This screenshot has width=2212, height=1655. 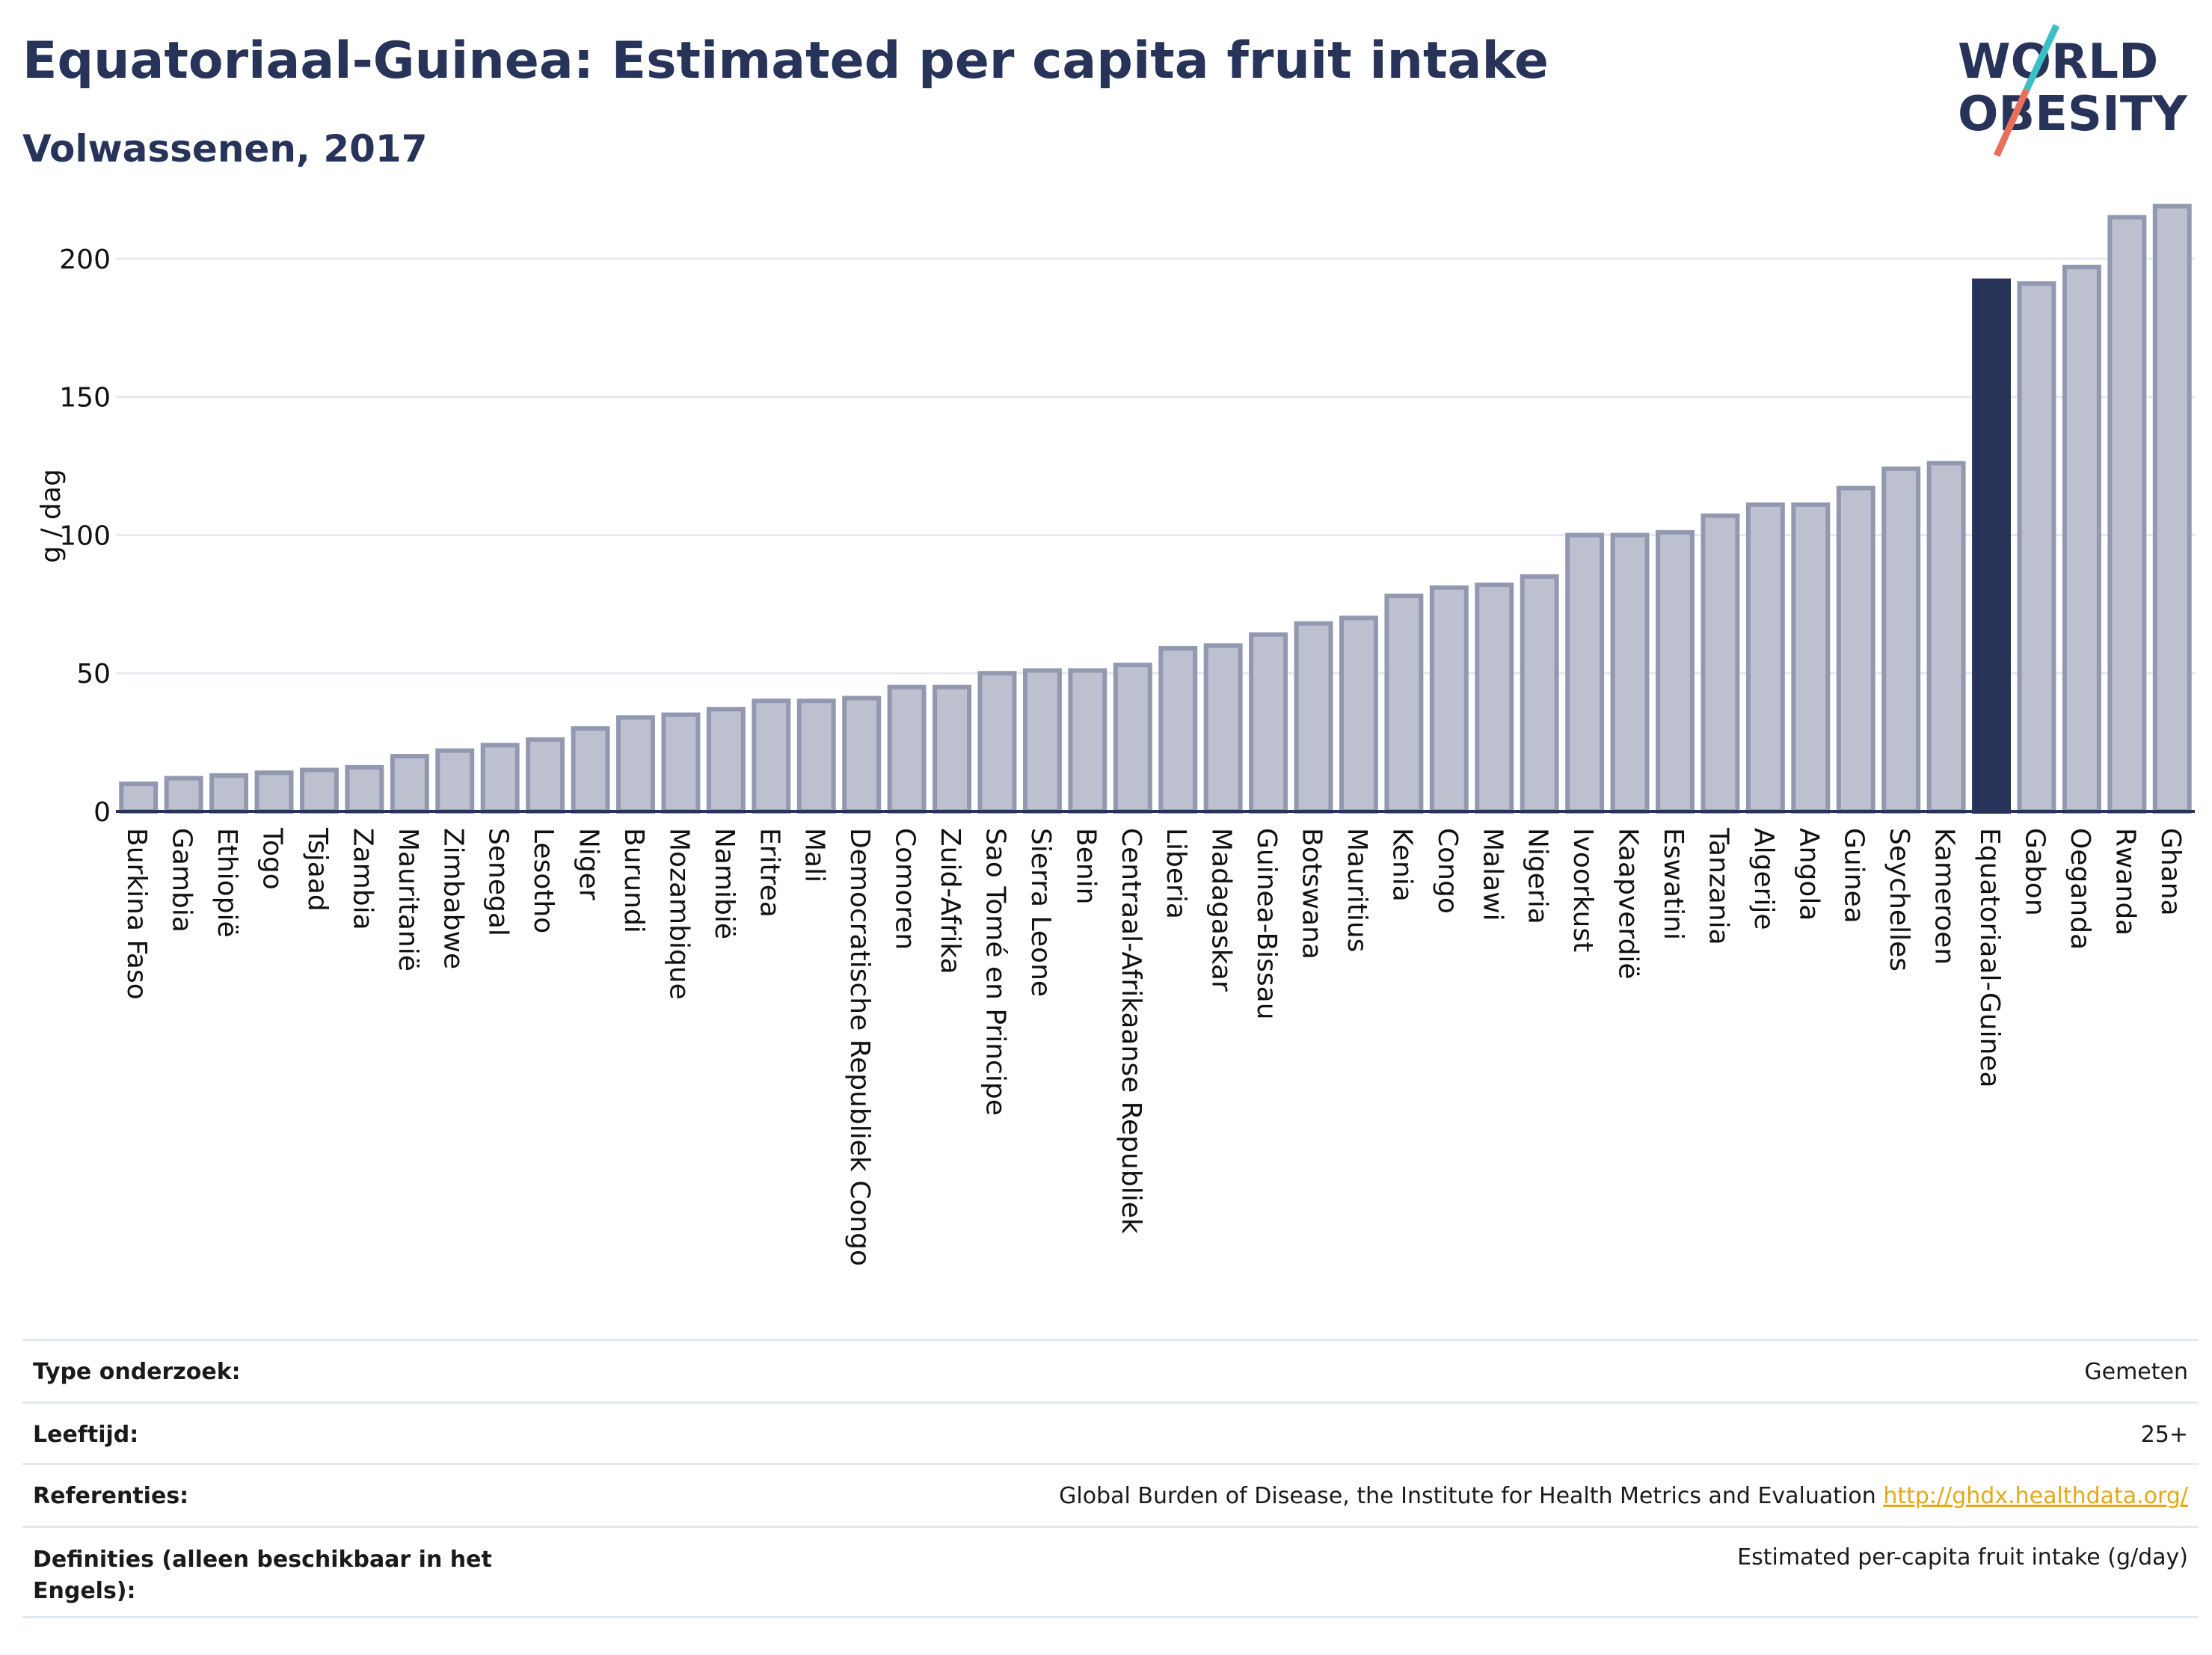 What do you see at coordinates (111, 1496) in the screenshot?
I see `info-label-references: Referenties:` at bounding box center [111, 1496].